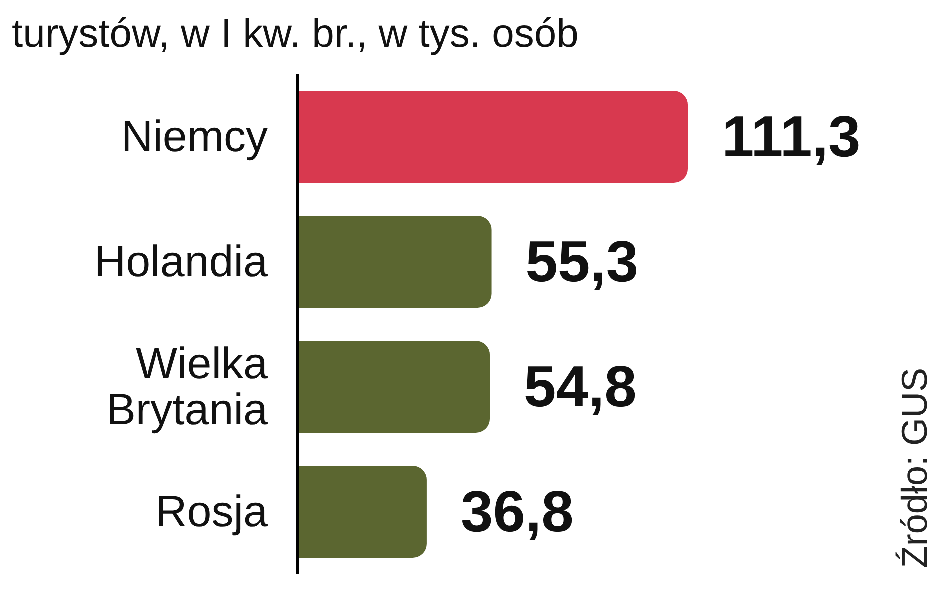  What do you see at coordinates (187, 386) in the screenshot?
I see `y-tick-label: Wielka Brytania` at bounding box center [187, 386].